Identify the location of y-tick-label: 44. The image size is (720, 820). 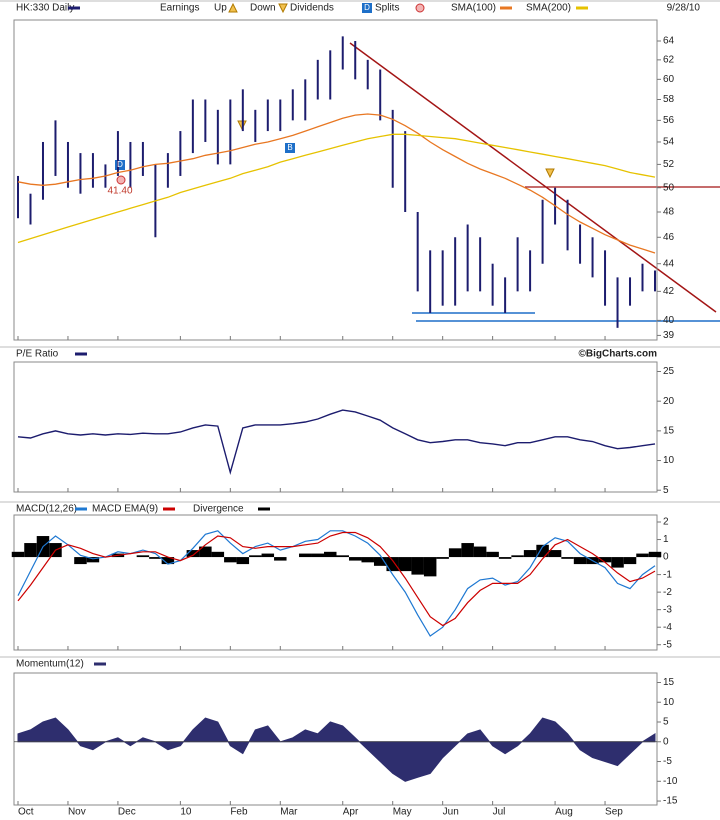
(669, 263).